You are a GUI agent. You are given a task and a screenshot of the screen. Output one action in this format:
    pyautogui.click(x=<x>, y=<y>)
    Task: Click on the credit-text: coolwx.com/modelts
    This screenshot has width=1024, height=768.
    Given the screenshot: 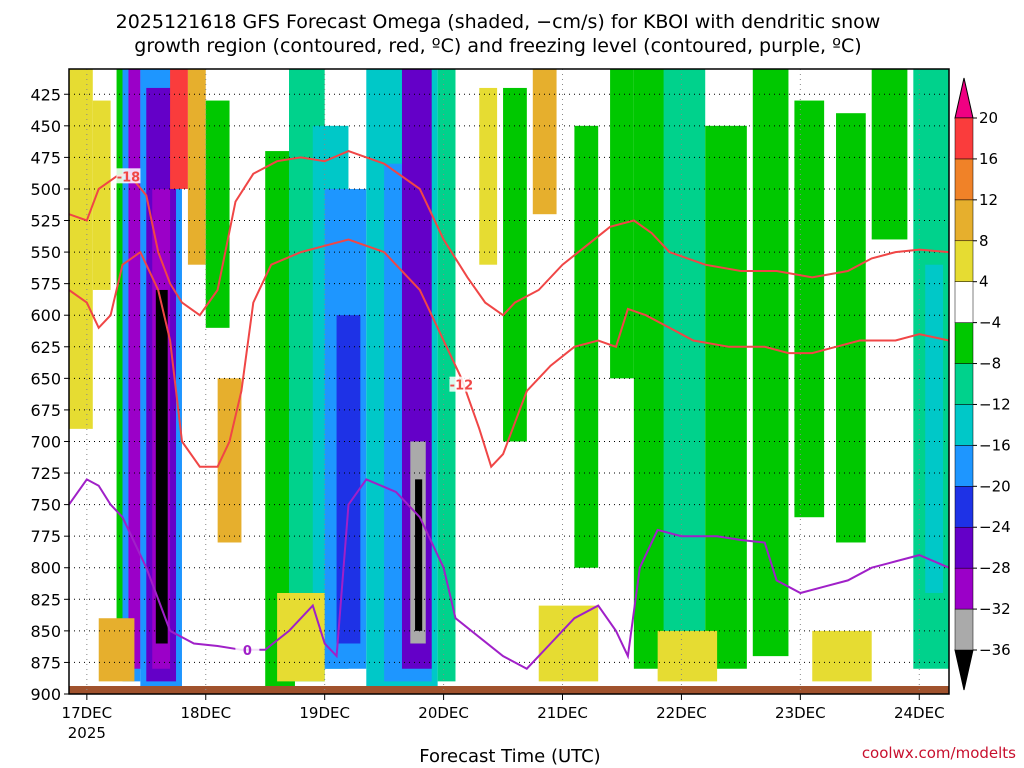 What is the action you would take?
    pyautogui.click(x=939, y=753)
    